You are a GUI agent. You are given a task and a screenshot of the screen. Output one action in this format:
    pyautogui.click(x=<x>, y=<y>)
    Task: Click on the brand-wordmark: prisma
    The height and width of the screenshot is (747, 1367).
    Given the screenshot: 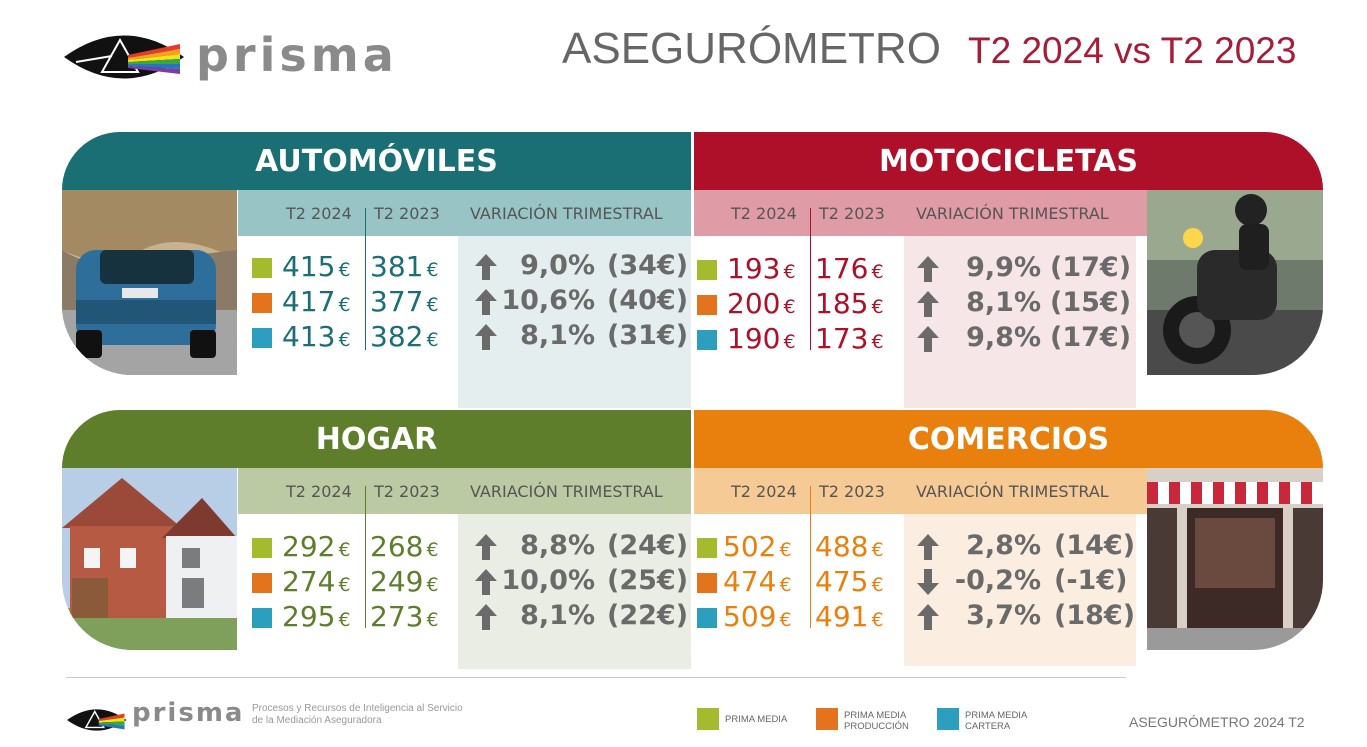 What is the action you would take?
    pyautogui.click(x=297, y=55)
    